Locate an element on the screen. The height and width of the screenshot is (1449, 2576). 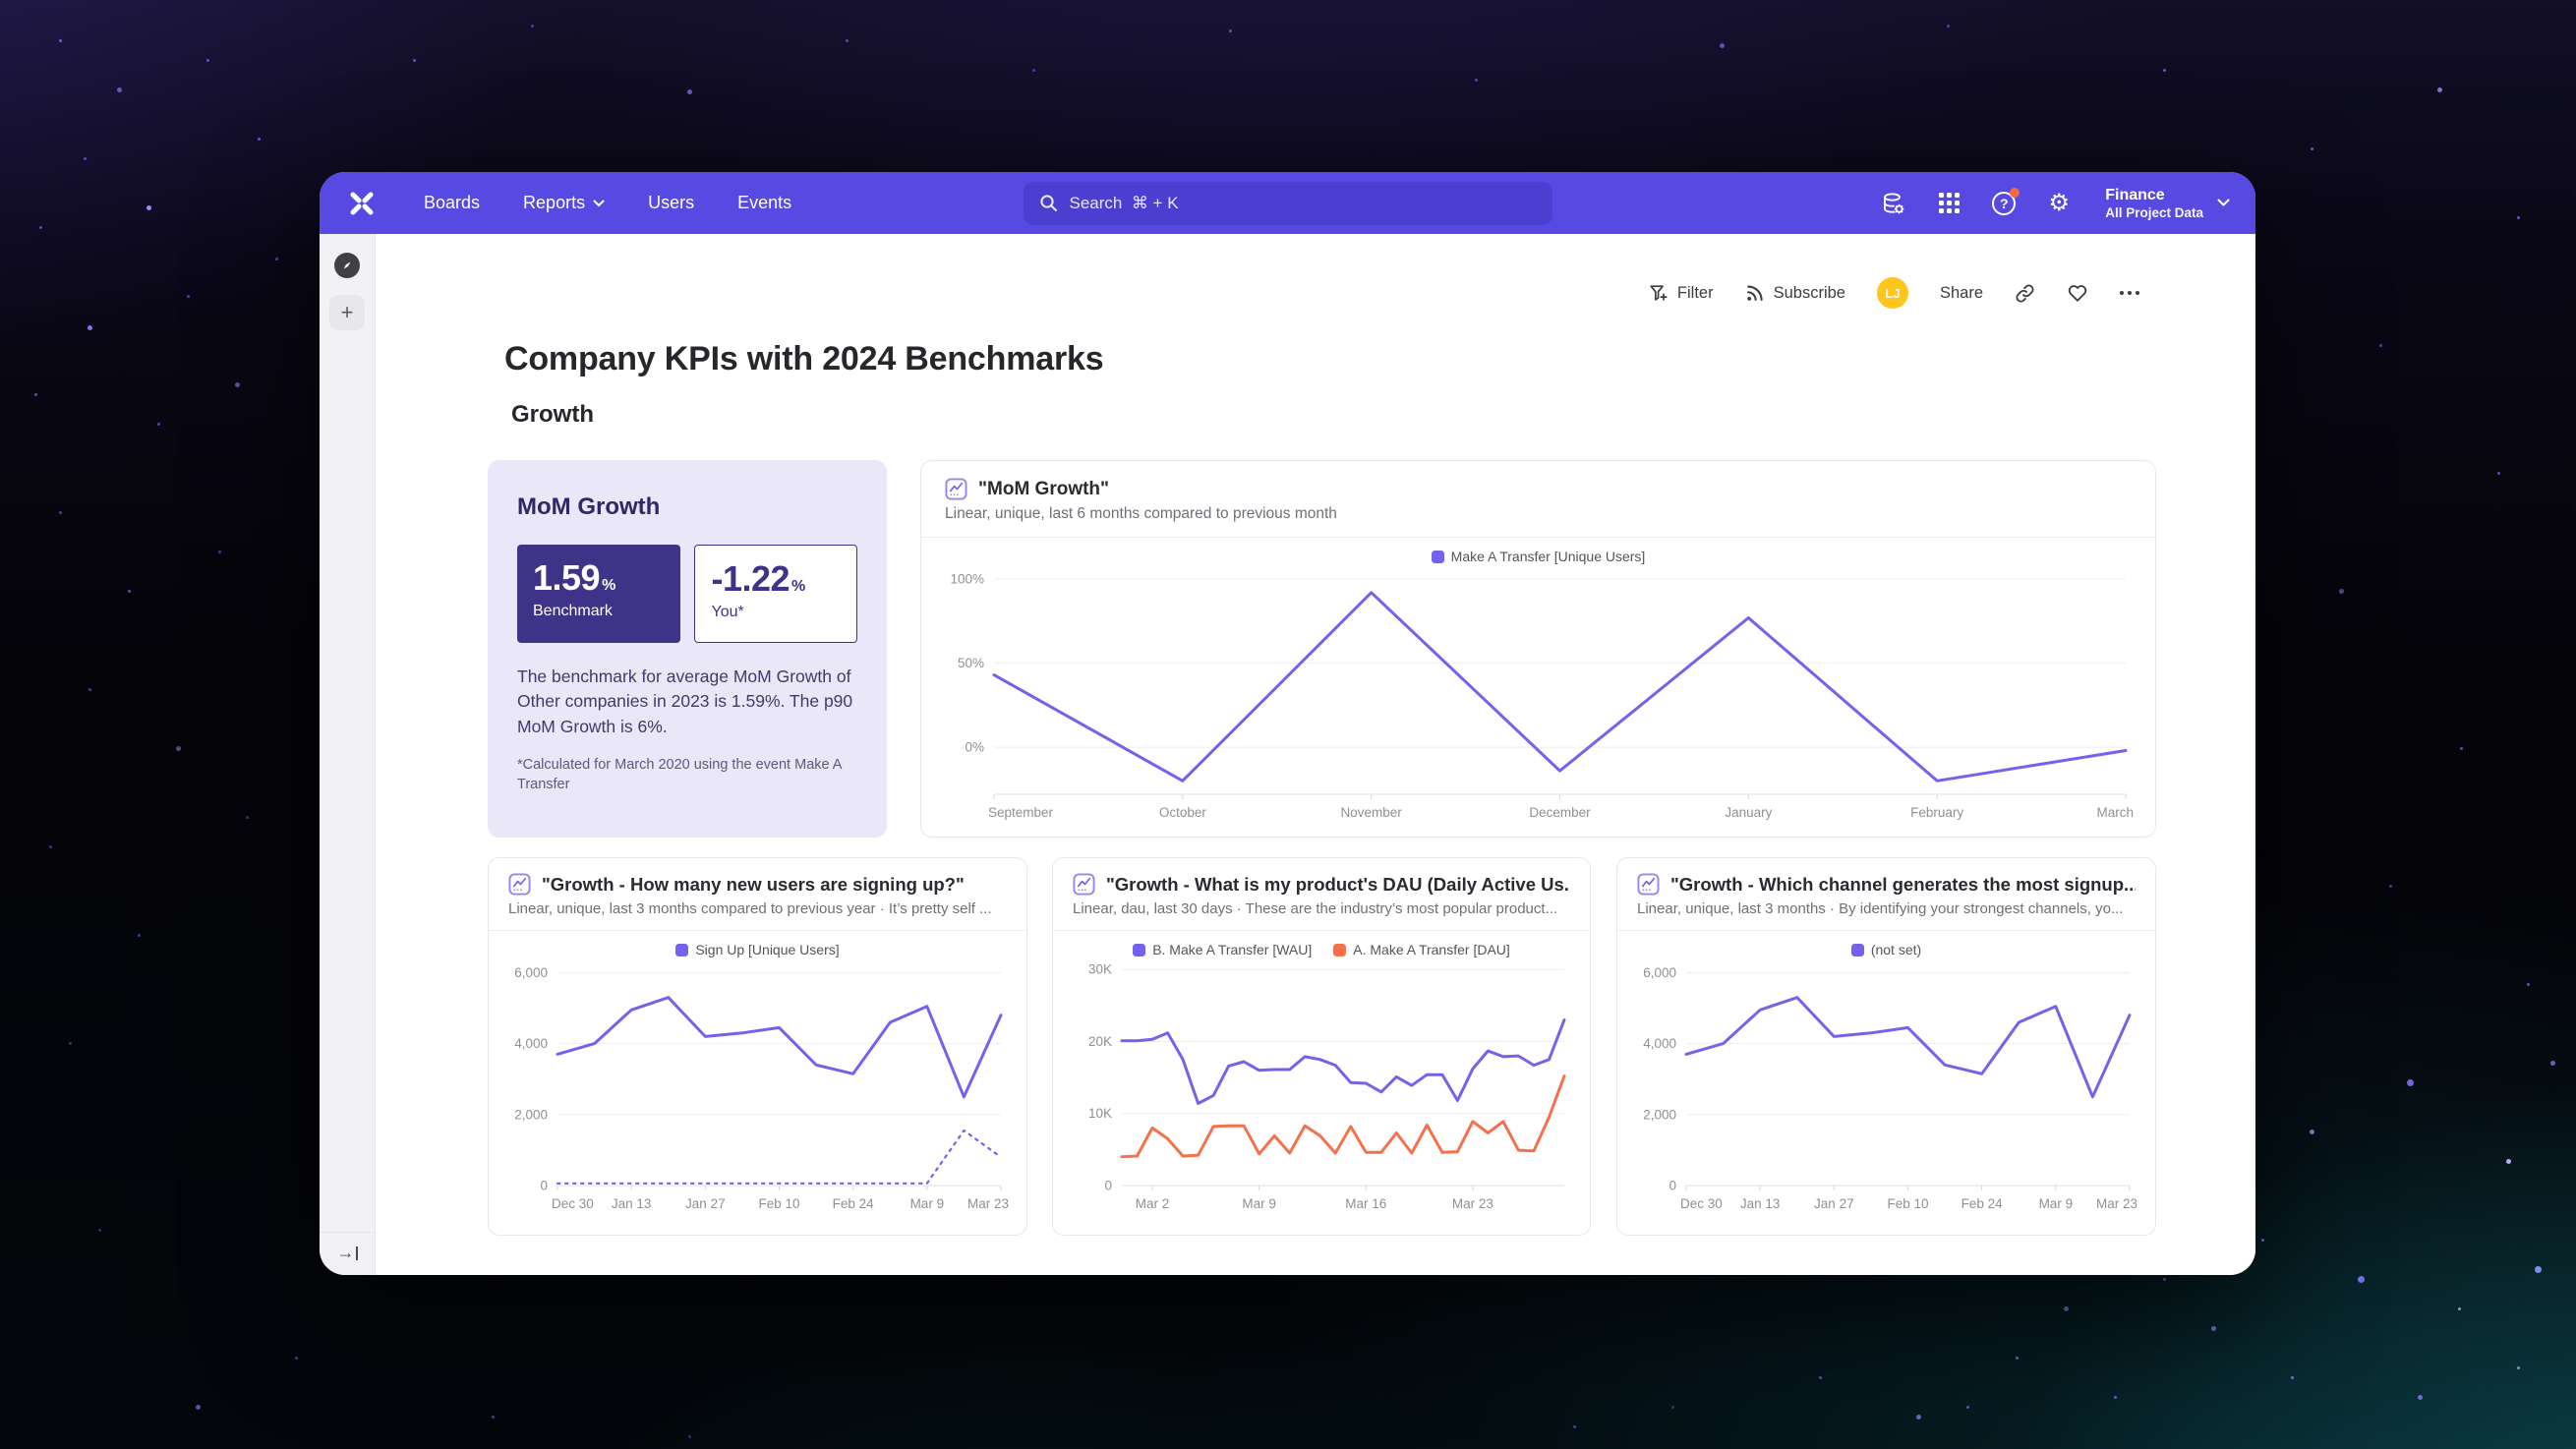
dau-line-chart: 30K 20K 10K 0 Mar 2 Mar 9 Mar 16 Mar 23 is located at coordinates (1320, 1087).